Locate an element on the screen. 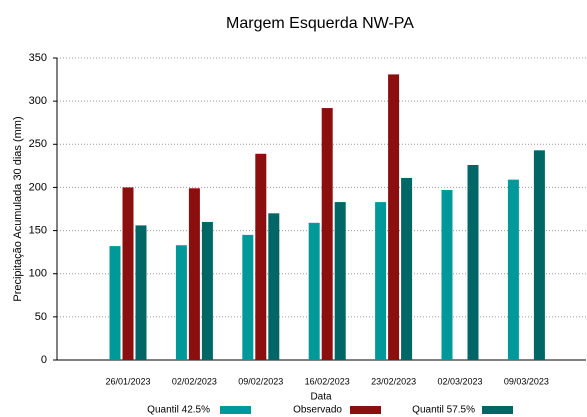 This screenshot has width=587, height=417. x-tick-label: 26/01/2023 is located at coordinates (127, 381).